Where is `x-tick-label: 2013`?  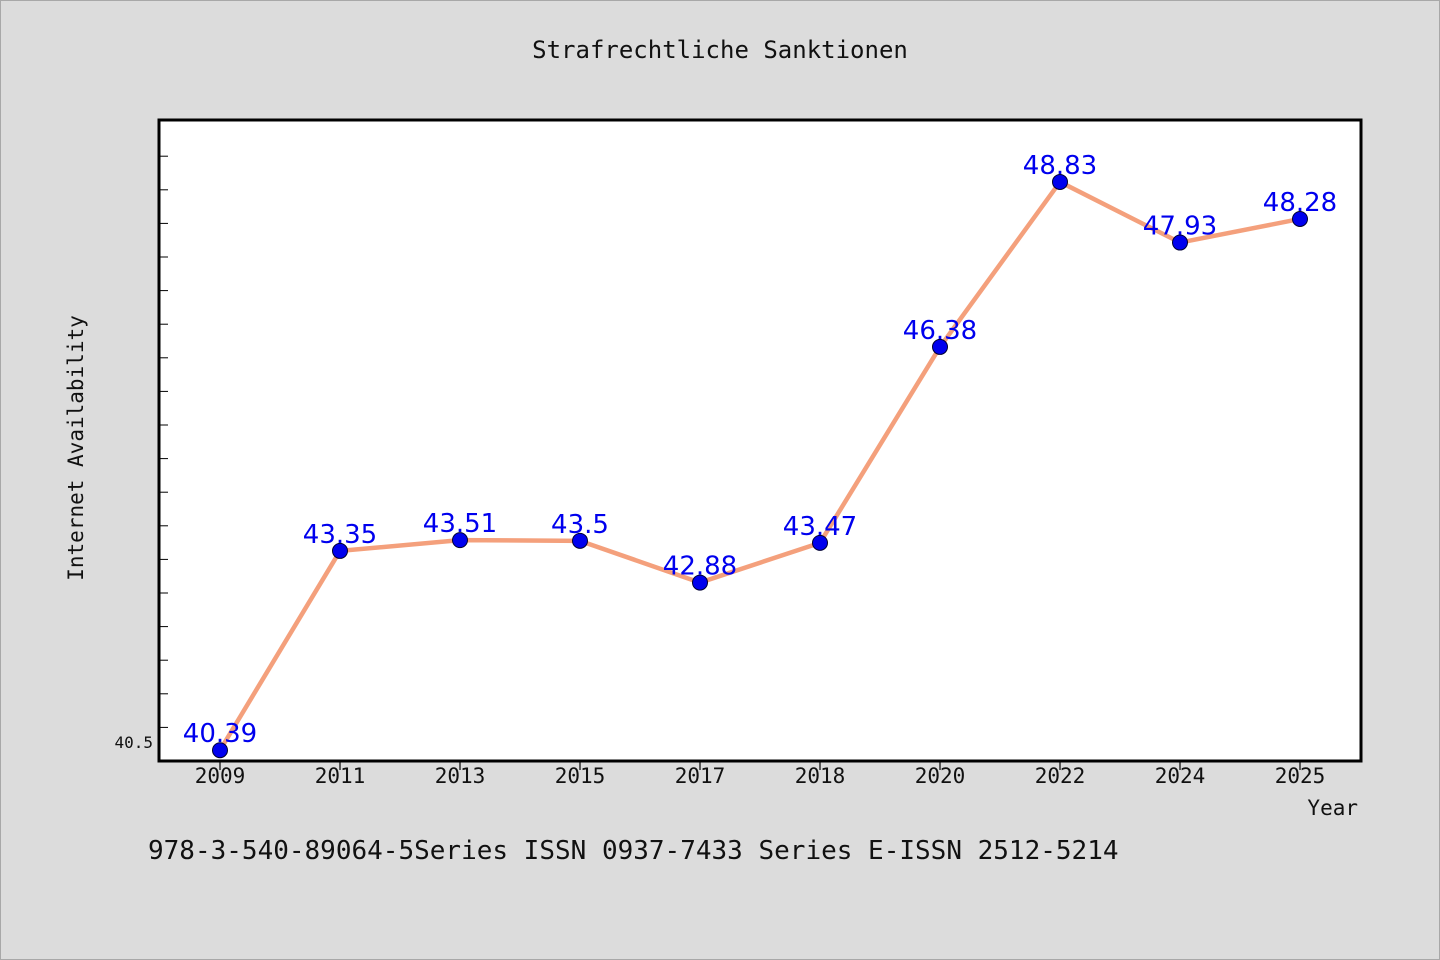 x-tick-label: 2013 is located at coordinates (460, 776).